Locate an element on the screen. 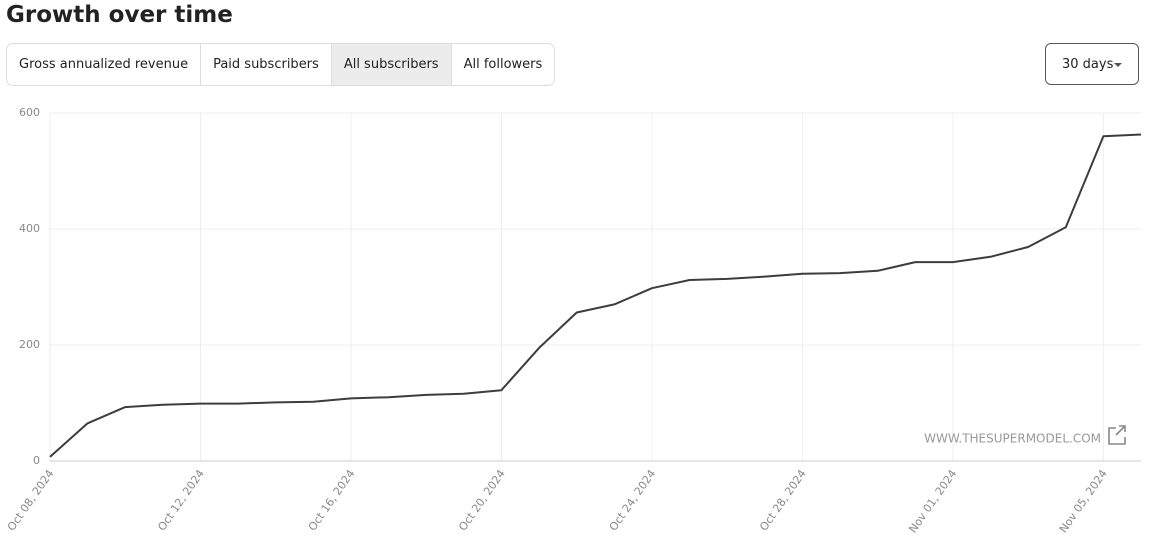  x-tick-label: Oct 20, 2024 is located at coordinates (482, 500).